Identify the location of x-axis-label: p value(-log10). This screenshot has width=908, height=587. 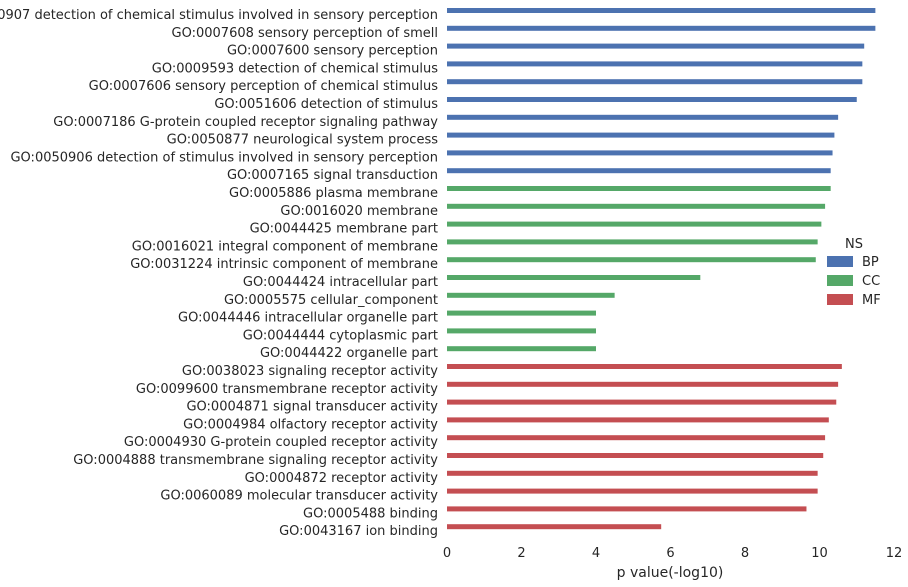
(670, 573).